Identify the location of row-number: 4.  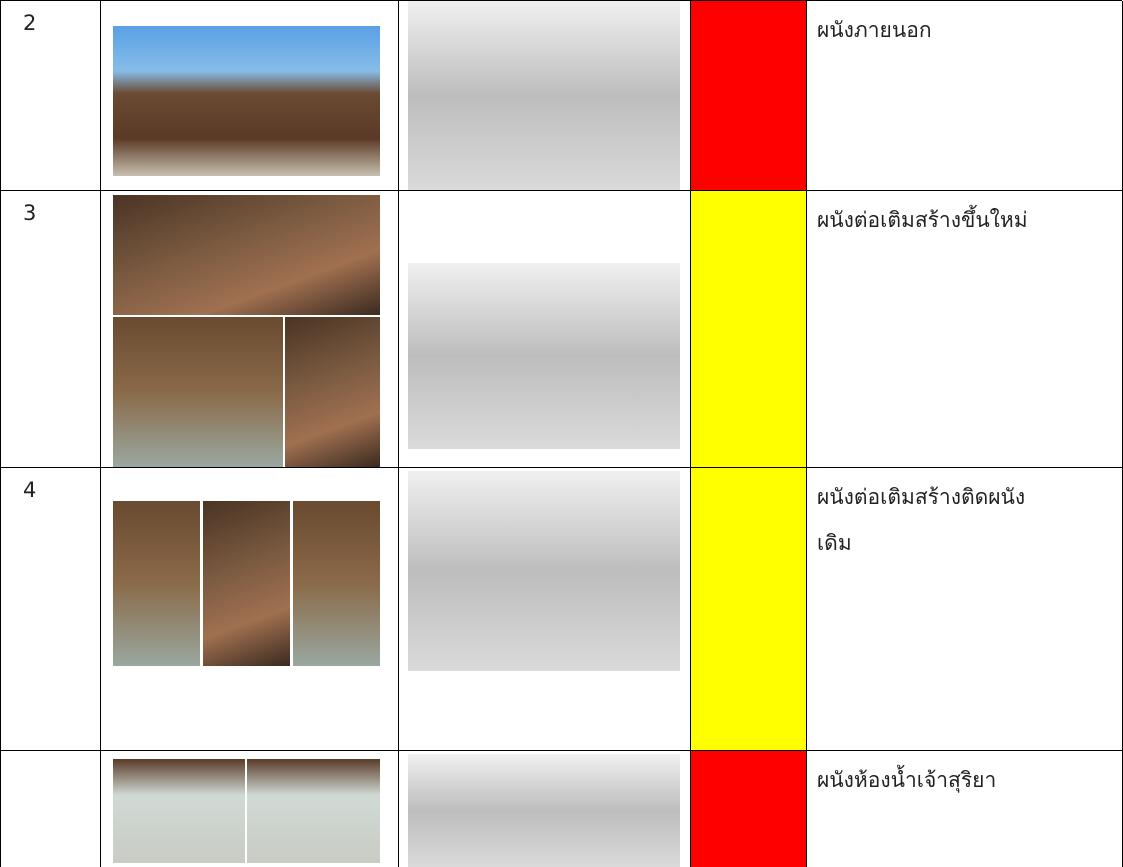
(50, 609).